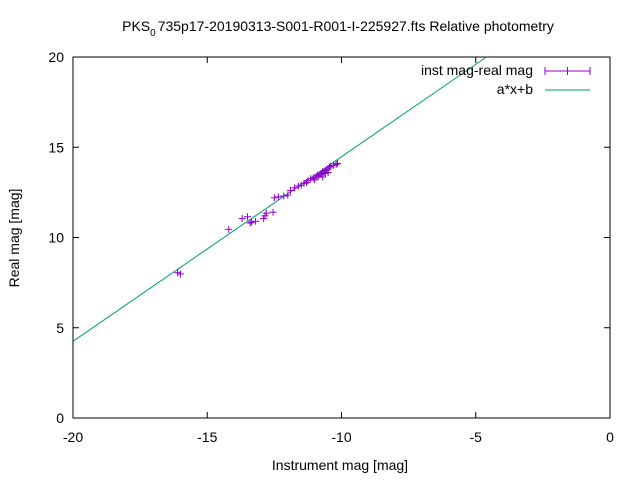 The height and width of the screenshot is (480, 640). Describe the element at coordinates (73, 437) in the screenshot. I see `x-tick-label: -20` at that location.